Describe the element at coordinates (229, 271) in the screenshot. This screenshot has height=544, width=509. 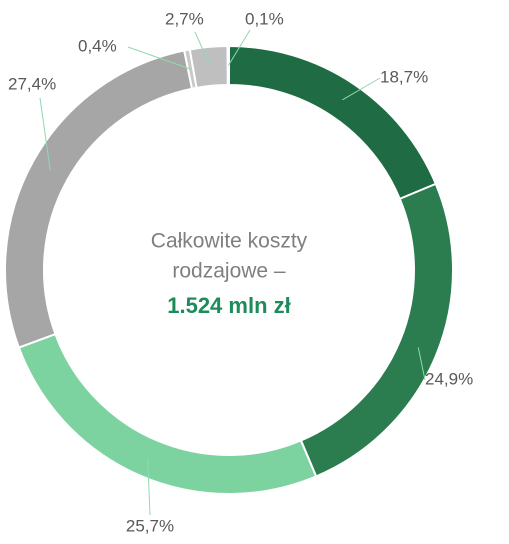
I see `center-text: rodzajowe –` at that location.